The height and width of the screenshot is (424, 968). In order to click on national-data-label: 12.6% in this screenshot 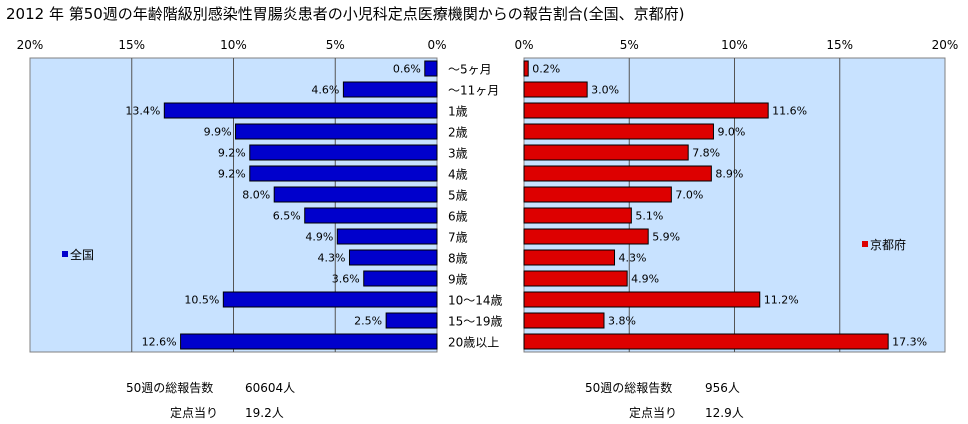, I will do `click(159, 342)`.